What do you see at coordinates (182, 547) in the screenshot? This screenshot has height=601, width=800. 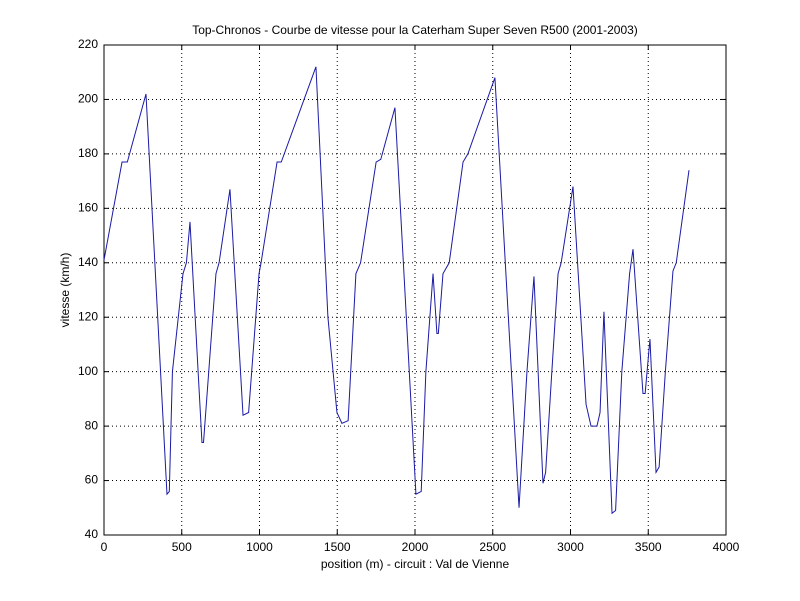 I see `x-tick-label: 500` at bounding box center [182, 547].